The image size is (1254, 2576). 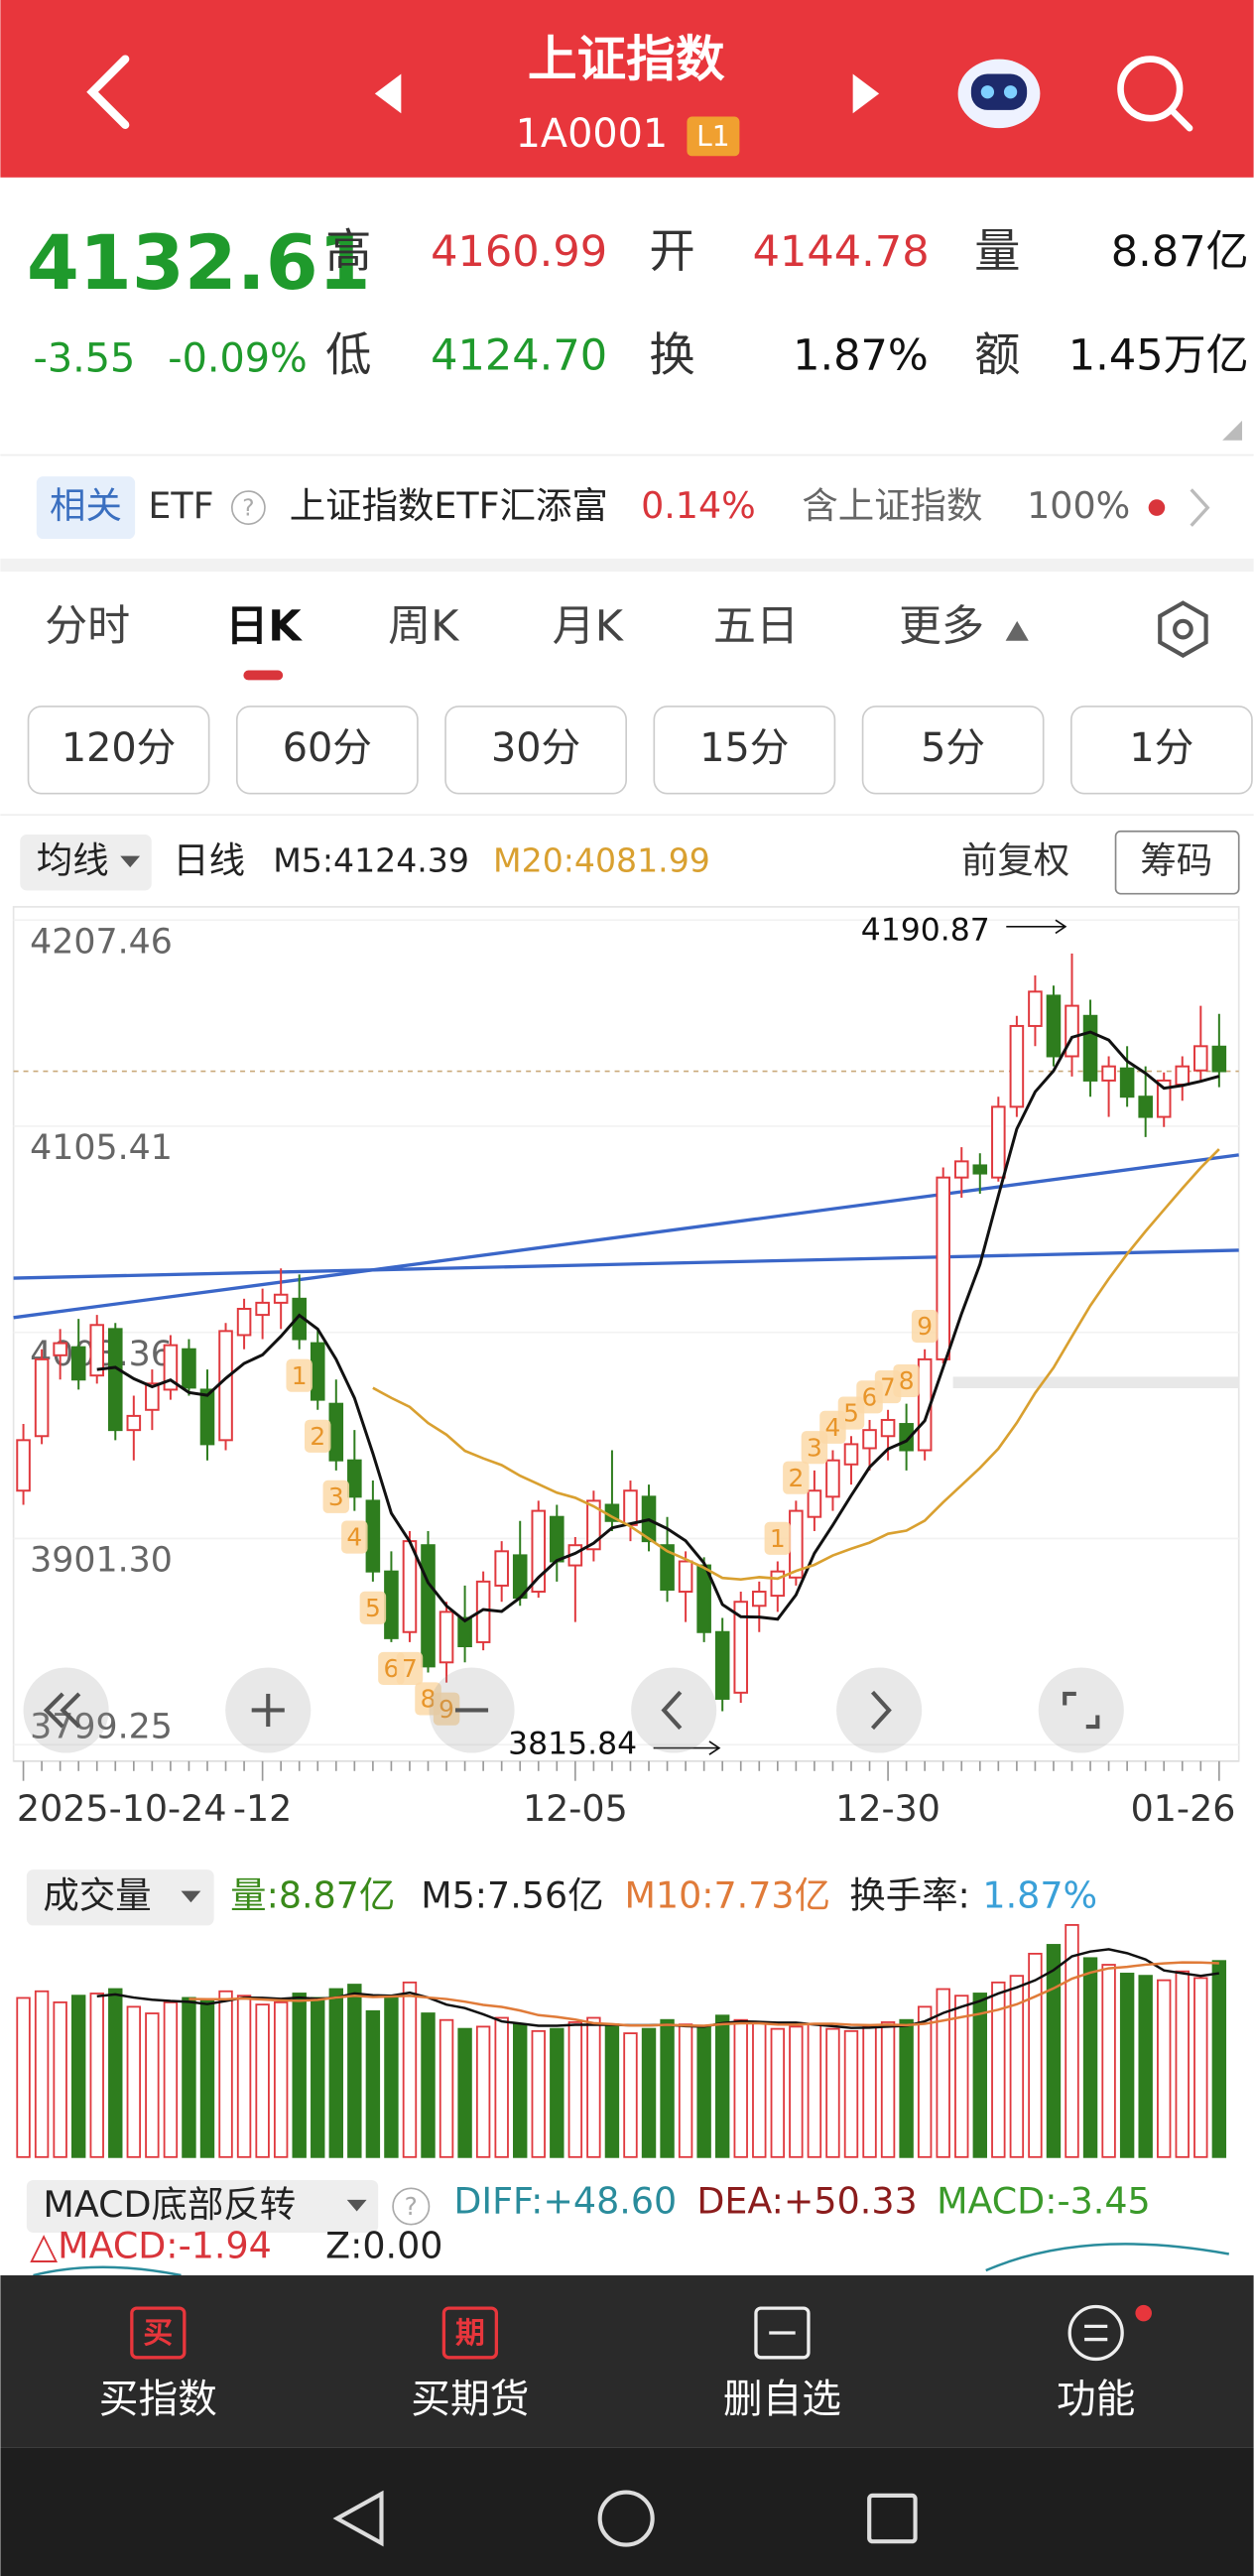 I want to click on label: 额, so click(x=997, y=354).